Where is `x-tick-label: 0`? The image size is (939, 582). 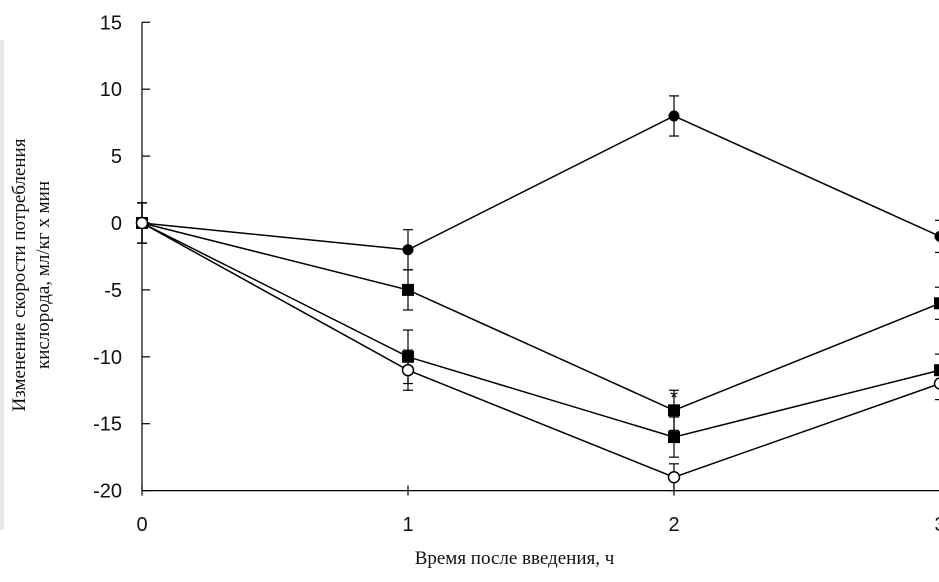
x-tick-label: 0 is located at coordinates (141, 525).